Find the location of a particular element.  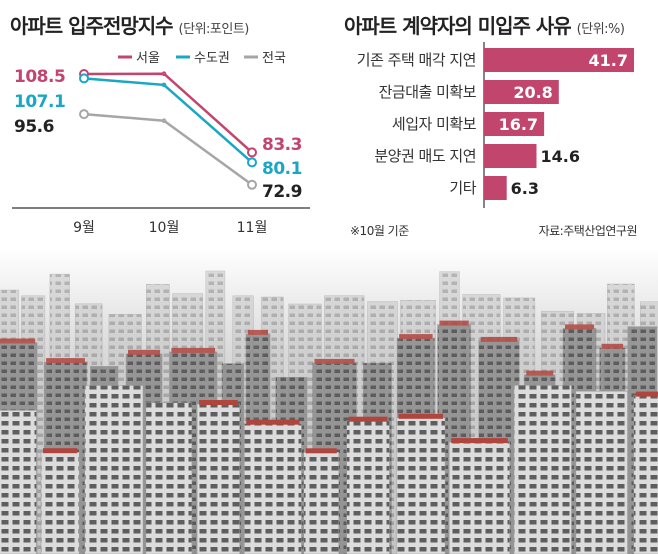

x-tick-label: 10월 is located at coordinates (164, 228).